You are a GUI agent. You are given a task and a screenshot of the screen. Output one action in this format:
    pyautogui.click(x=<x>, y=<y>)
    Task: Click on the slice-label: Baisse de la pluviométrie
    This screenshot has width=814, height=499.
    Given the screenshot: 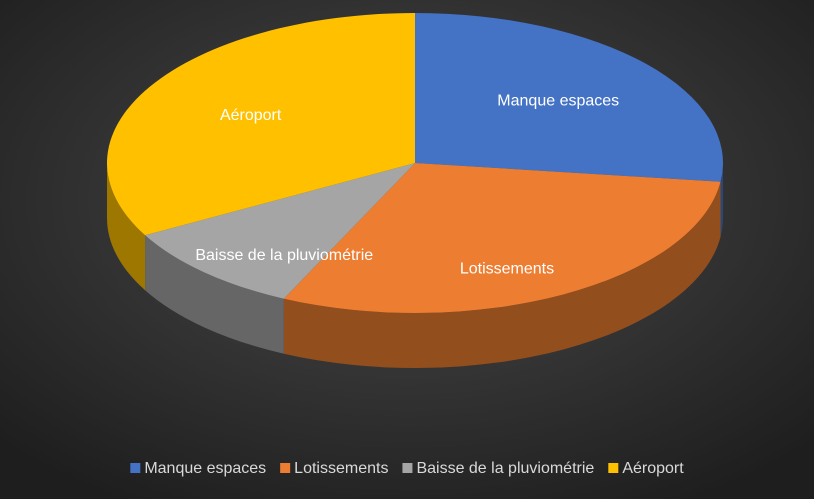 What is the action you would take?
    pyautogui.click(x=284, y=255)
    